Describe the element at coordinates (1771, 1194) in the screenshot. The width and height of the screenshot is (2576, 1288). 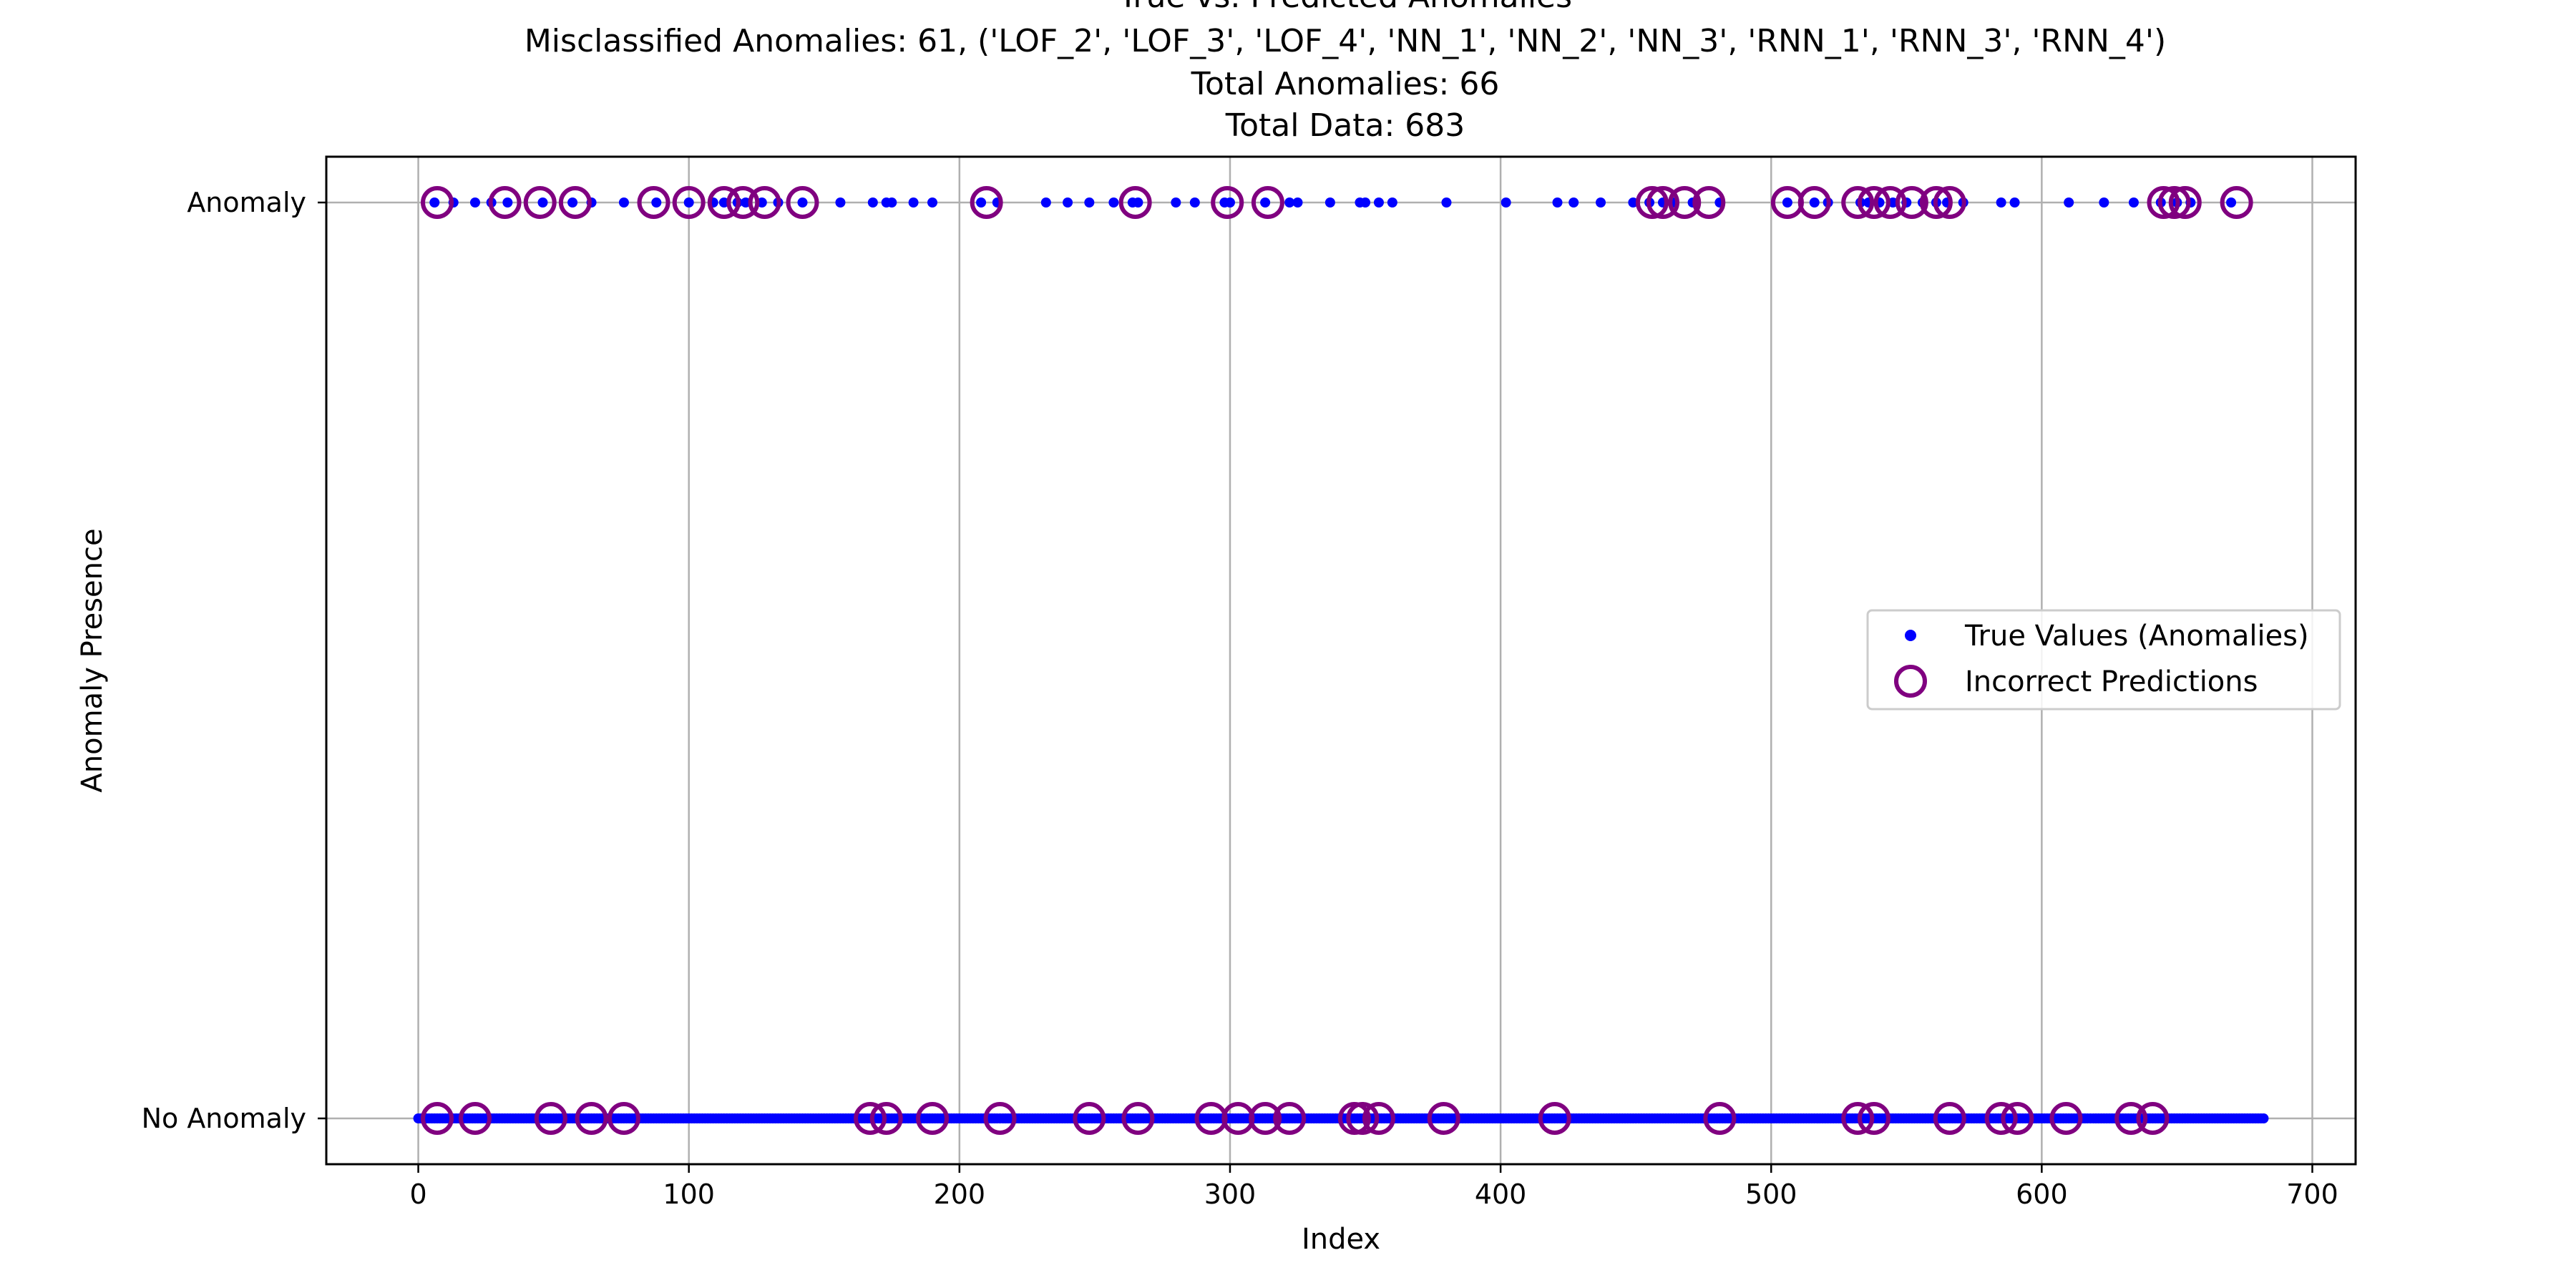
I see `x-tick-label: 500` at that location.